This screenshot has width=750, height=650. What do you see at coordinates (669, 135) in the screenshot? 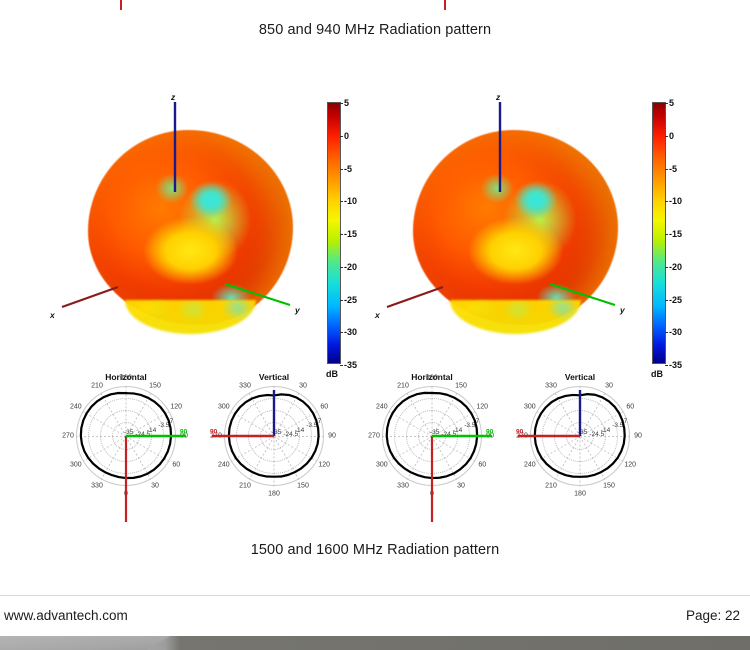
I see `colorbar-tick: 0` at bounding box center [669, 135].